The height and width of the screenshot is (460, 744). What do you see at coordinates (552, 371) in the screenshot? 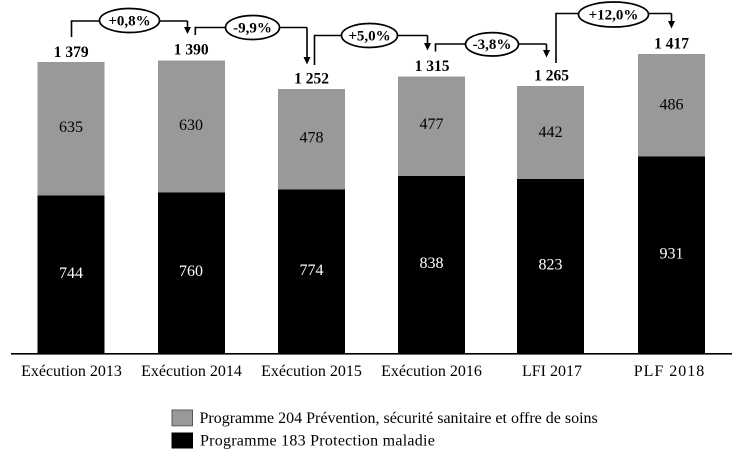
I see `svg-text: LFI 2017` at bounding box center [552, 371].